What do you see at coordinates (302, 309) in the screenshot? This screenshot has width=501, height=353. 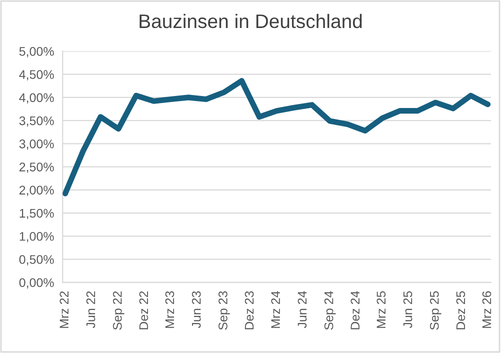 I see `x-tick-label: Jun 24` at bounding box center [302, 309].